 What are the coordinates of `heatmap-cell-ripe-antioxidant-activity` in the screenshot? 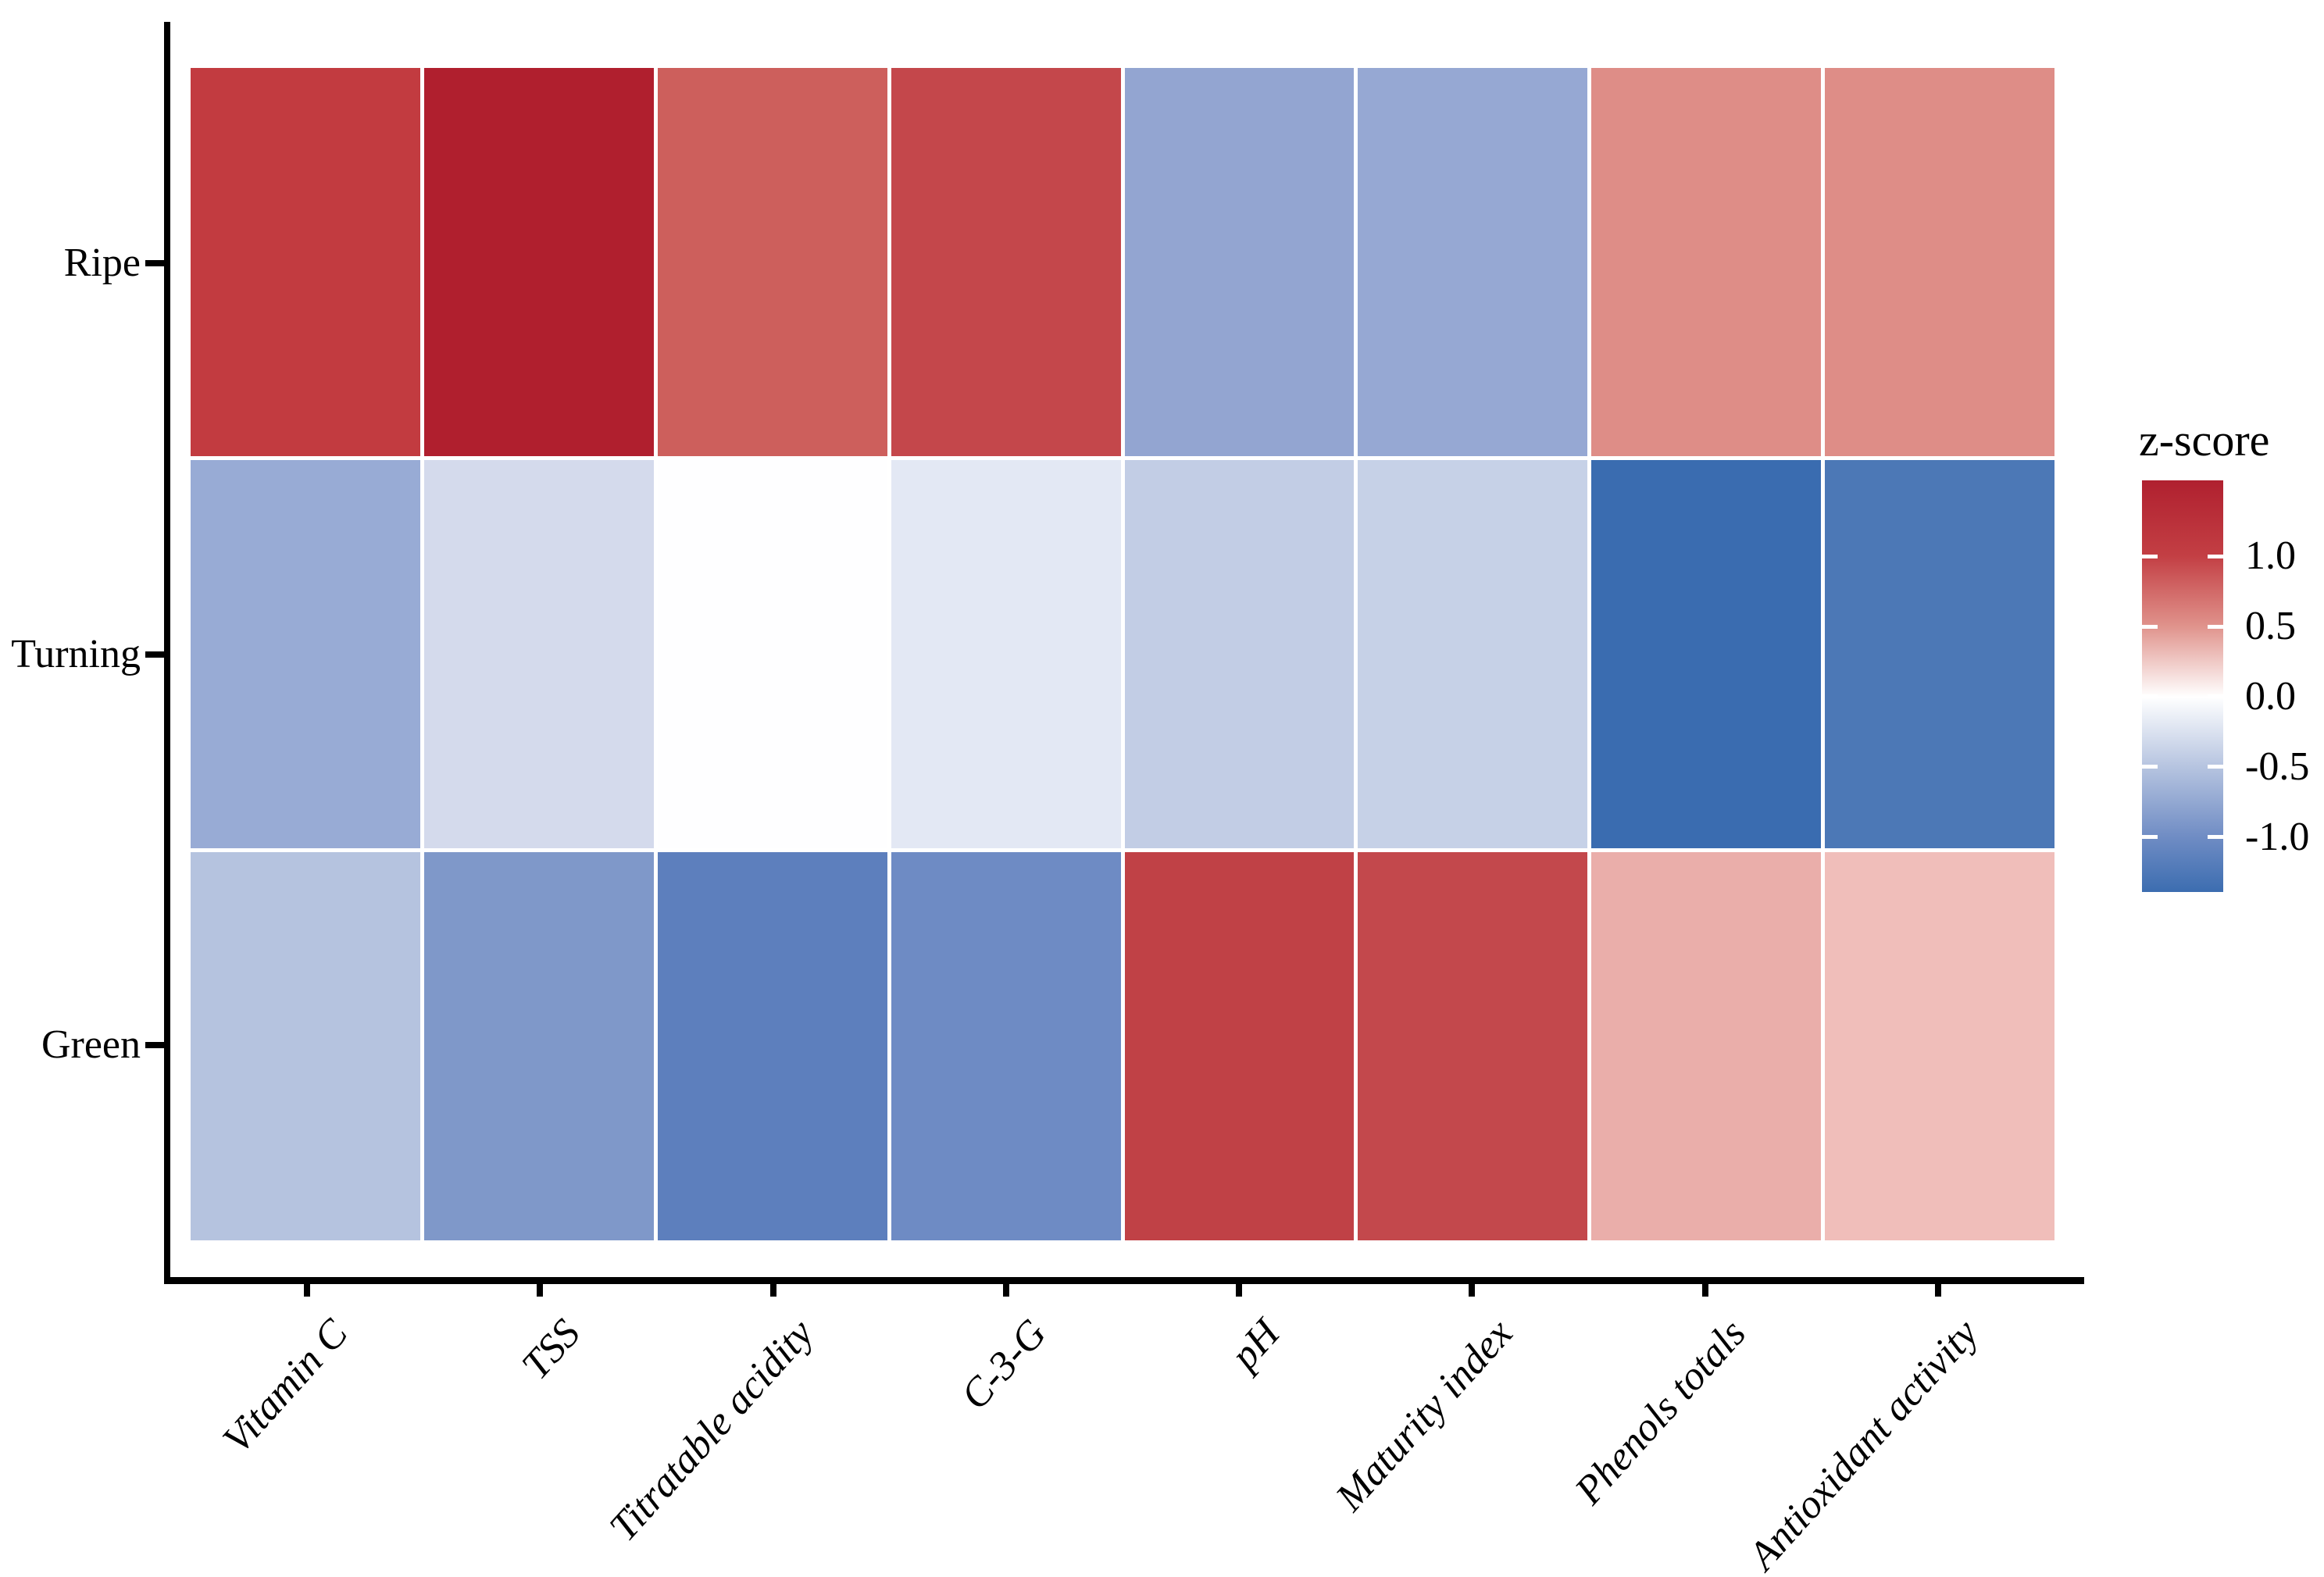 It's located at (1939, 262).